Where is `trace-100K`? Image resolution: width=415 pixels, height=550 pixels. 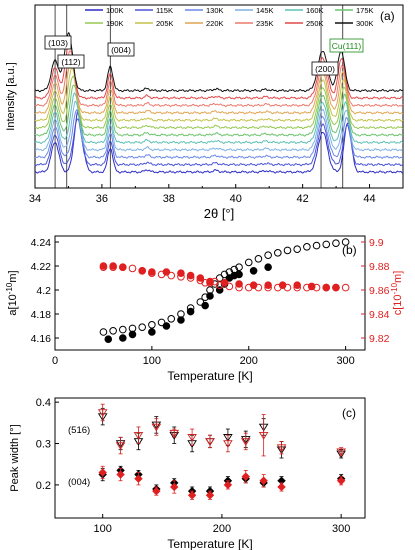 trace-100K is located at coordinates (219, 141).